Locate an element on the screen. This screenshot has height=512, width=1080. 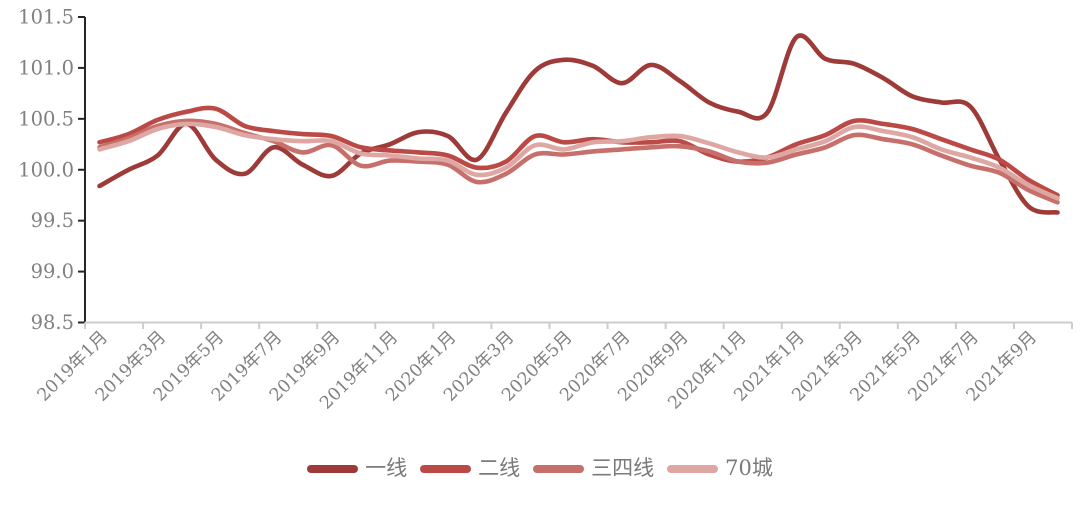
legend-swatch-seventy-cities is located at coordinates (693, 468).